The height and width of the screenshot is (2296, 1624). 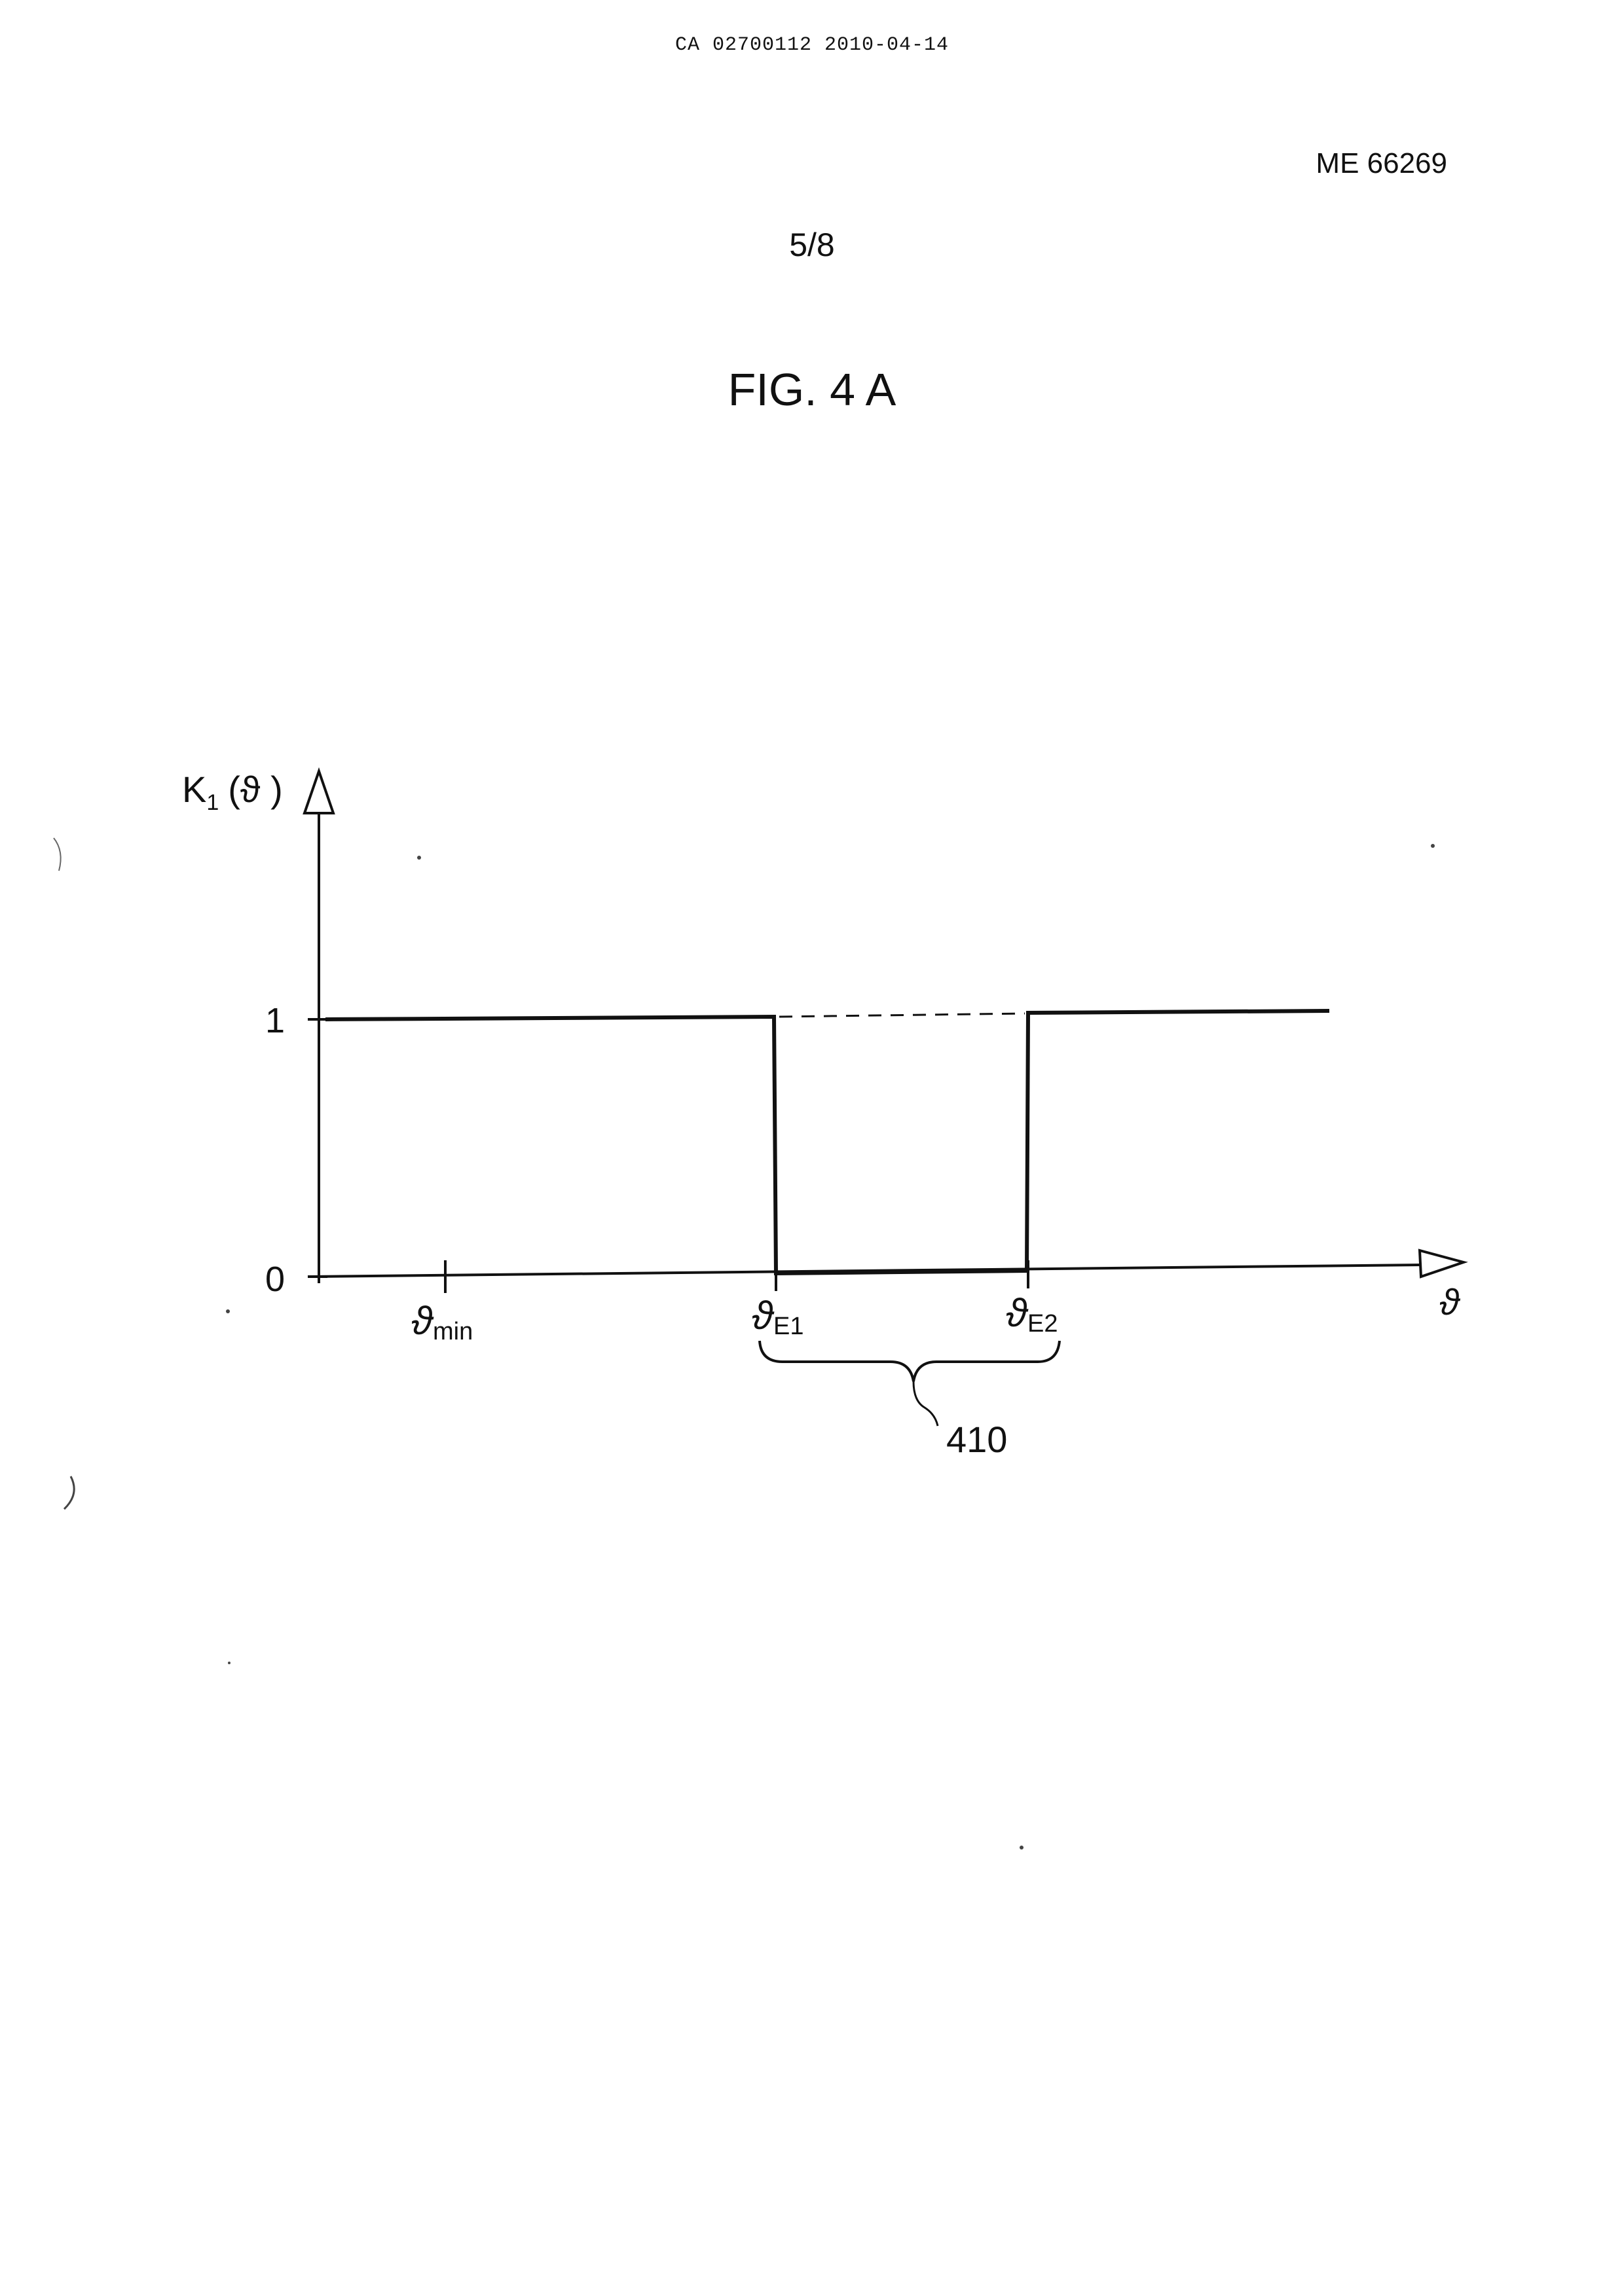 What do you see at coordinates (1032, 1314) in the screenshot?
I see `x-tick-label-theta-e2: ϑE2` at bounding box center [1032, 1314].